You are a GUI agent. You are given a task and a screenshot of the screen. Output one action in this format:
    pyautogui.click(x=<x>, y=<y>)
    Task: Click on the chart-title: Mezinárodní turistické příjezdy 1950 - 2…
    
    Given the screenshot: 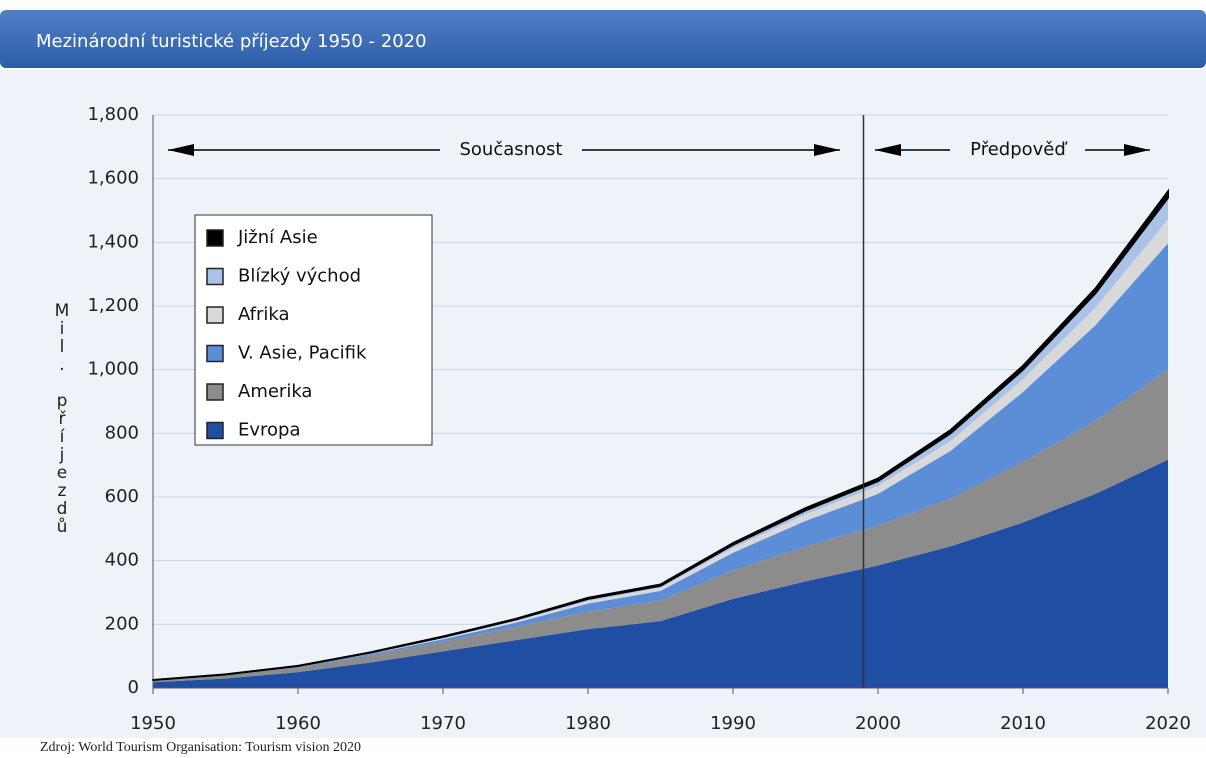 What is the action you would take?
    pyautogui.click(x=231, y=41)
    